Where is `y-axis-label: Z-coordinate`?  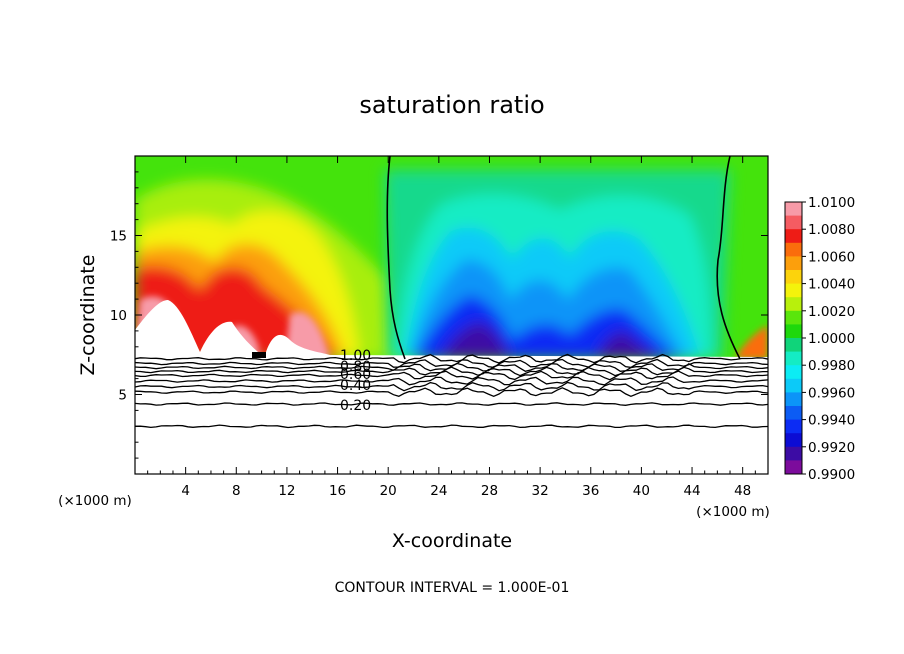 y-axis-label: Z-coordinate is located at coordinates (88, 315).